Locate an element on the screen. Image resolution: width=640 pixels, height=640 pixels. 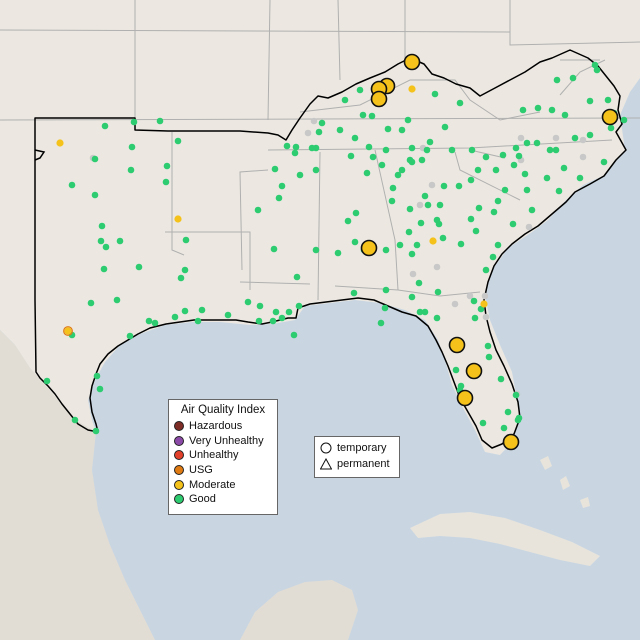
legend-swatch-hazardous is located at coordinates (179, 426).